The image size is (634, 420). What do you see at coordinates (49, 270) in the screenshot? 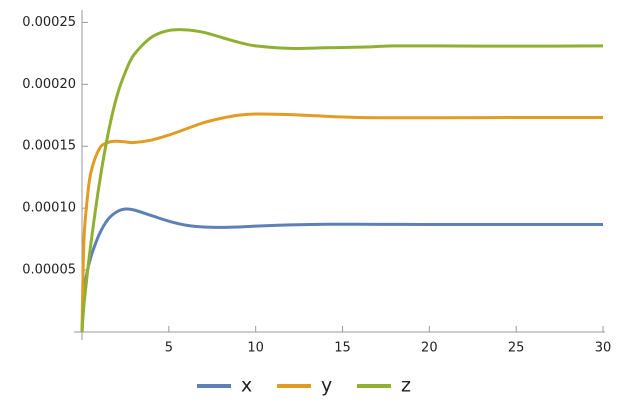
I see `y-tick-label: 0.00005` at bounding box center [49, 270].